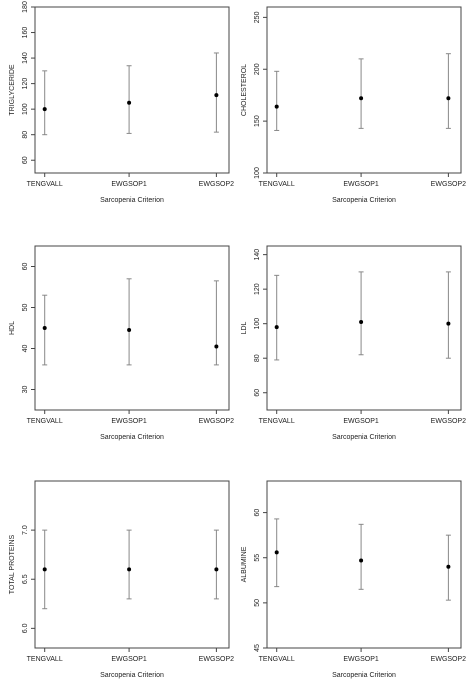  What do you see at coordinates (257, 17) in the screenshot?
I see `y-tick-label: 250` at bounding box center [257, 17].